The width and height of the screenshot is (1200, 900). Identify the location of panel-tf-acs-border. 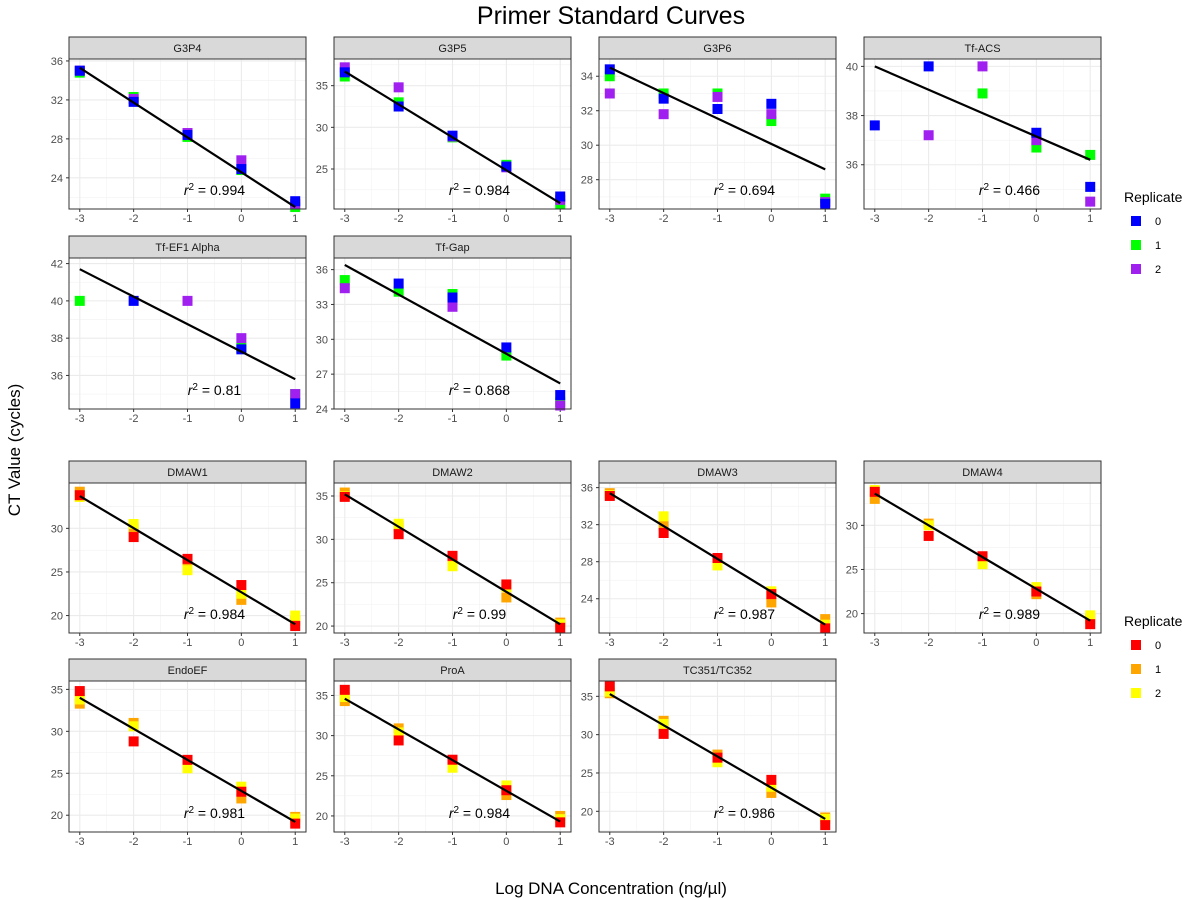
(982, 134).